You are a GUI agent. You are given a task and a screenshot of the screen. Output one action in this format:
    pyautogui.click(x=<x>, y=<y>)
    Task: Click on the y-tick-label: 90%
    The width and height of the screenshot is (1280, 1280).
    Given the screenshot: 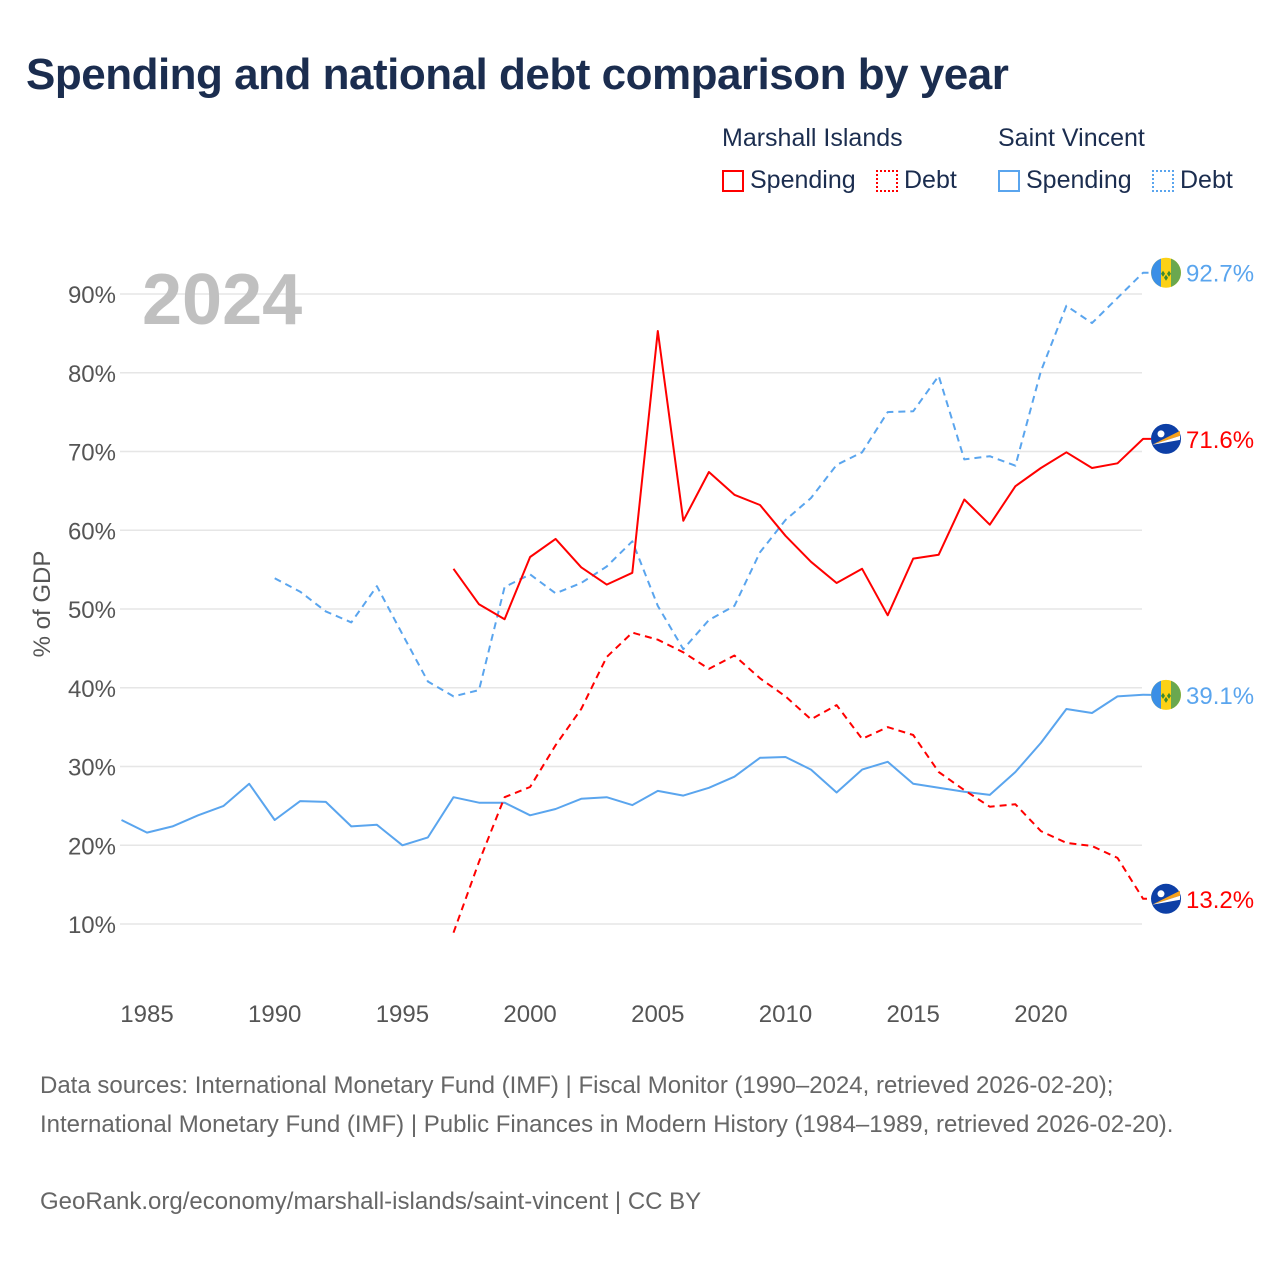 What is the action you would take?
    pyautogui.click(x=92, y=295)
    